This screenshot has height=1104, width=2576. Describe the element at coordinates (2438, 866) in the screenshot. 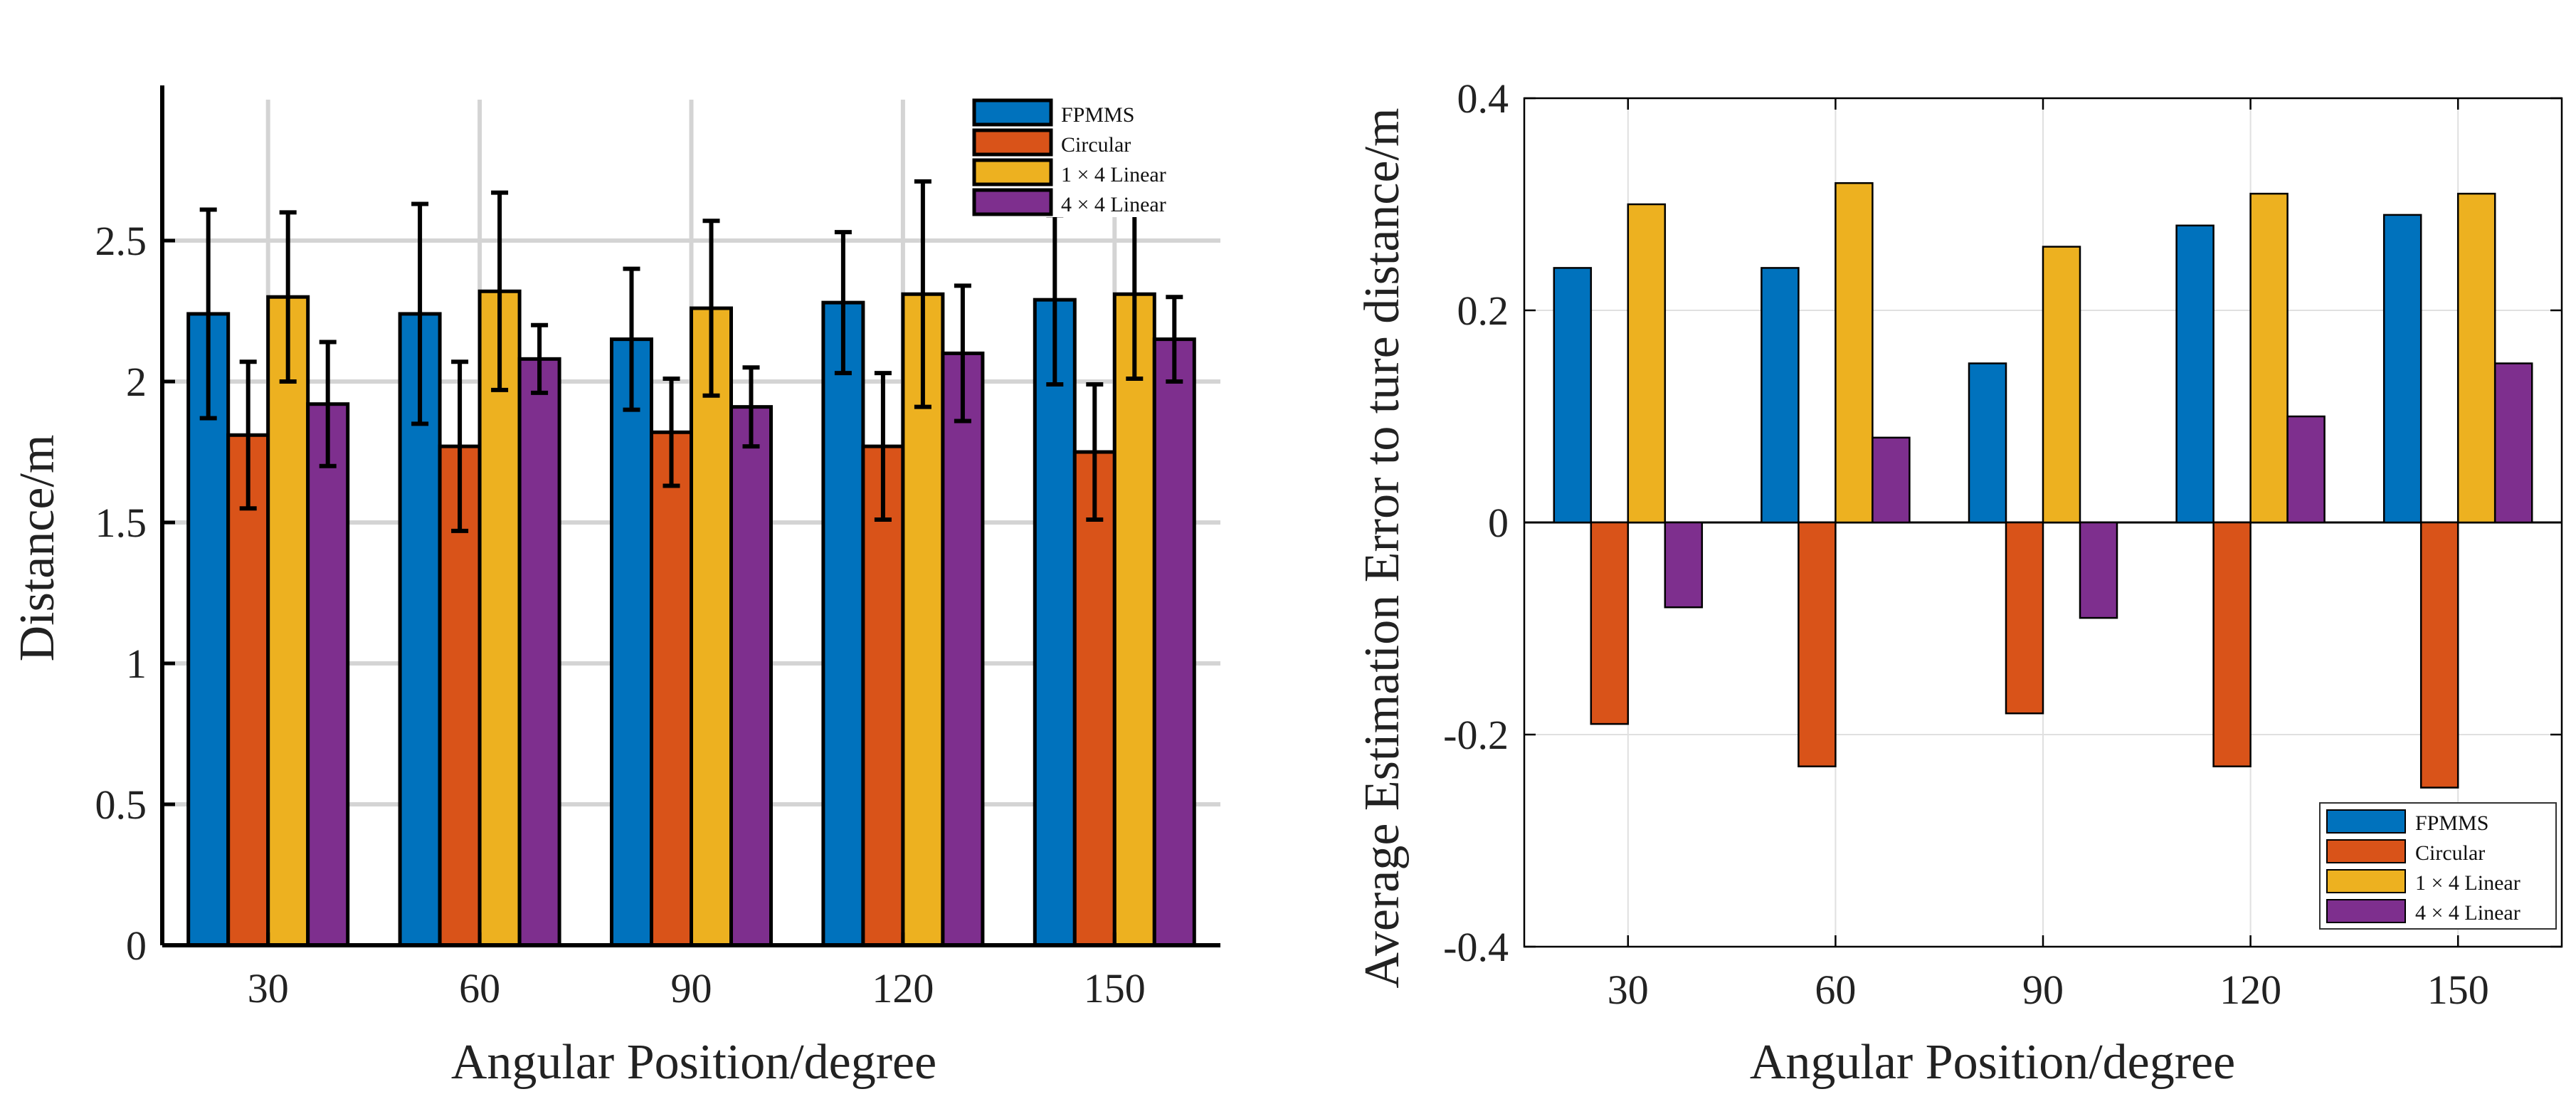

I see `right-legend: FPMMS Circular 1 × 4 Linear 4 × 4 Linear` at that location.